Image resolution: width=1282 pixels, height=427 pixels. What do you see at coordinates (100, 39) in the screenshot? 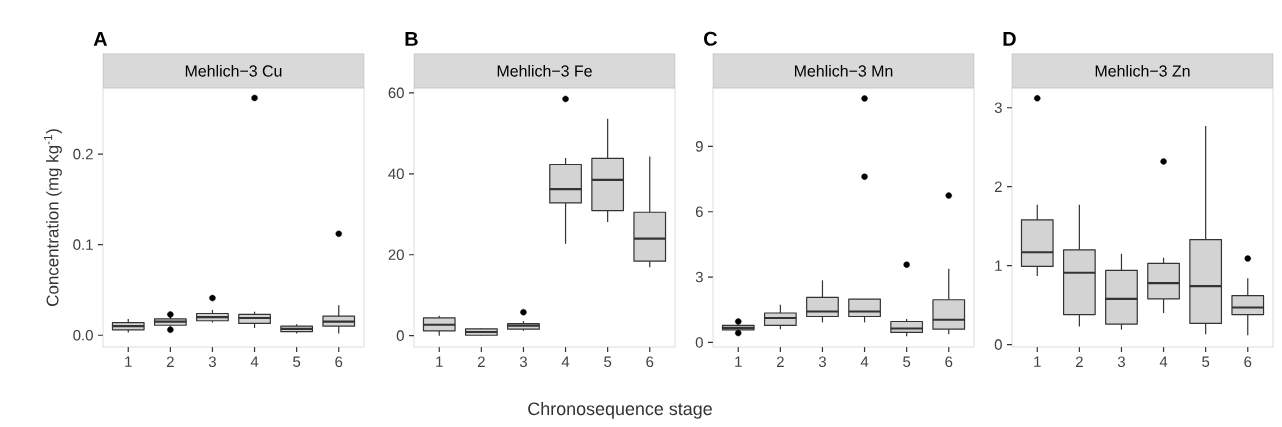
I see `chart-title: A` at bounding box center [100, 39].